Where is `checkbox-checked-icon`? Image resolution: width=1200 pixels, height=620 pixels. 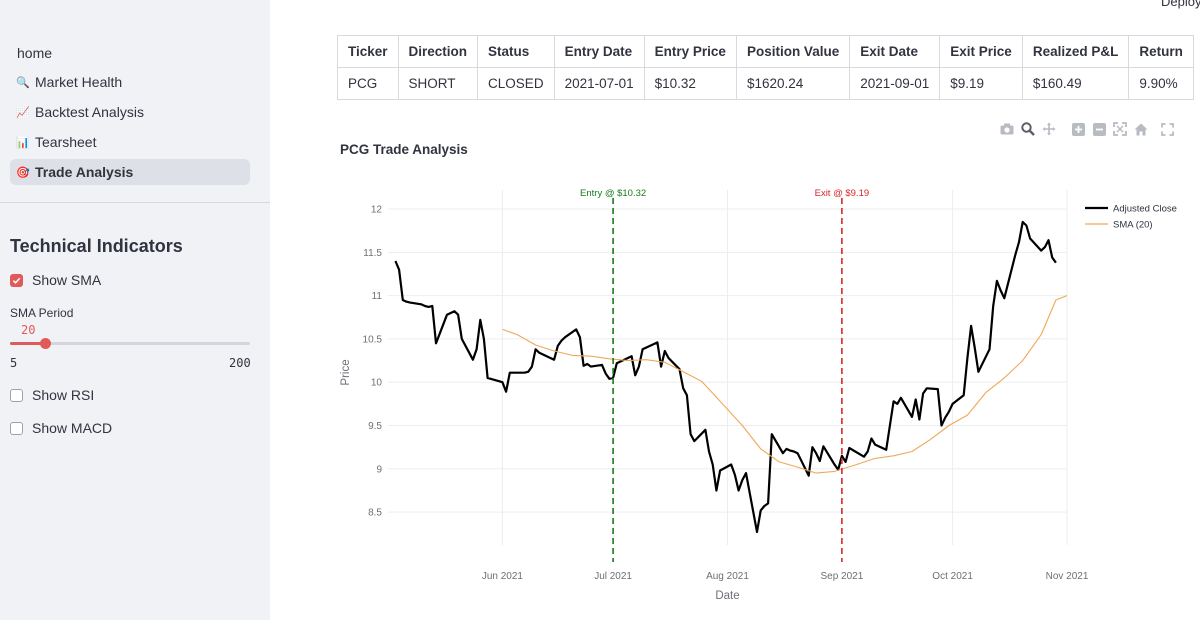
checkbox-checked-icon is located at coordinates (16, 280).